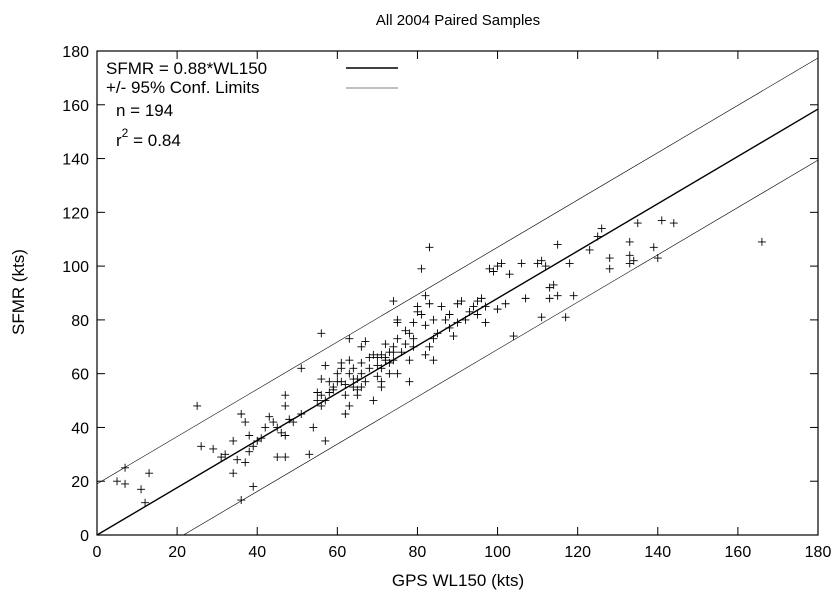  I want to click on y-tick-label: 160, so click(75, 106).